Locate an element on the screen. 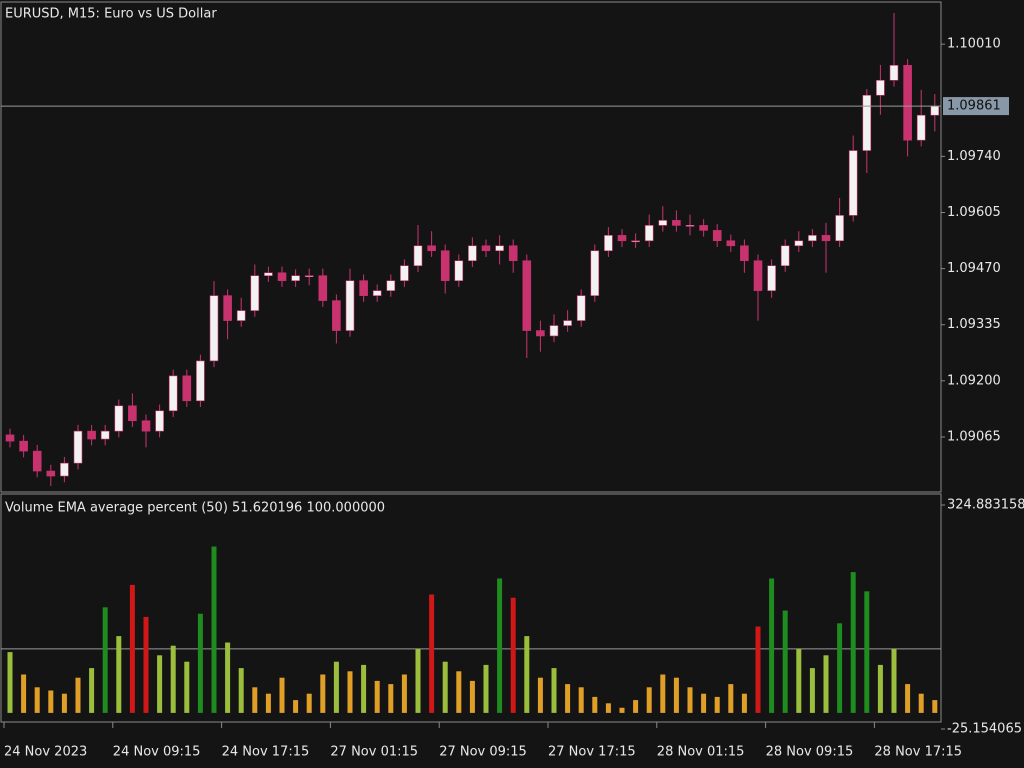  chart-title: EURUSD, M15: Euro vs US Dollar is located at coordinates (111, 14).